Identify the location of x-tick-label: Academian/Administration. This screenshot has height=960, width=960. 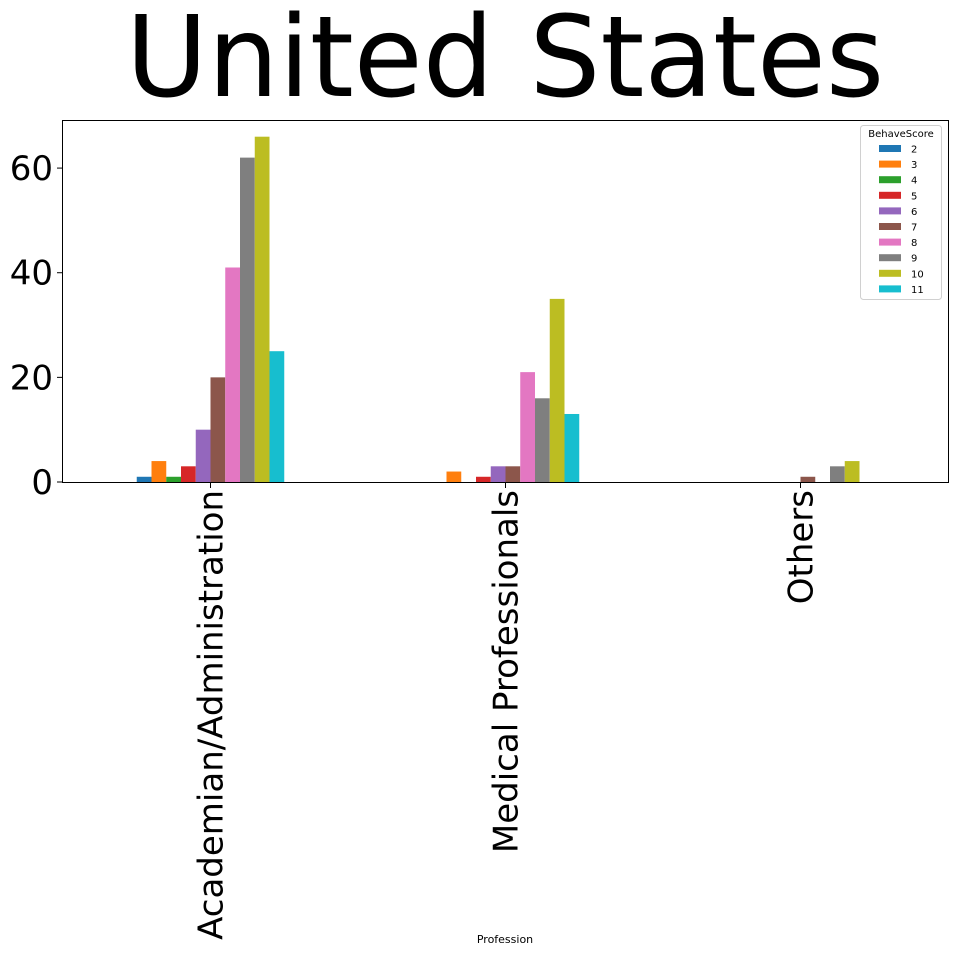
(212, 715).